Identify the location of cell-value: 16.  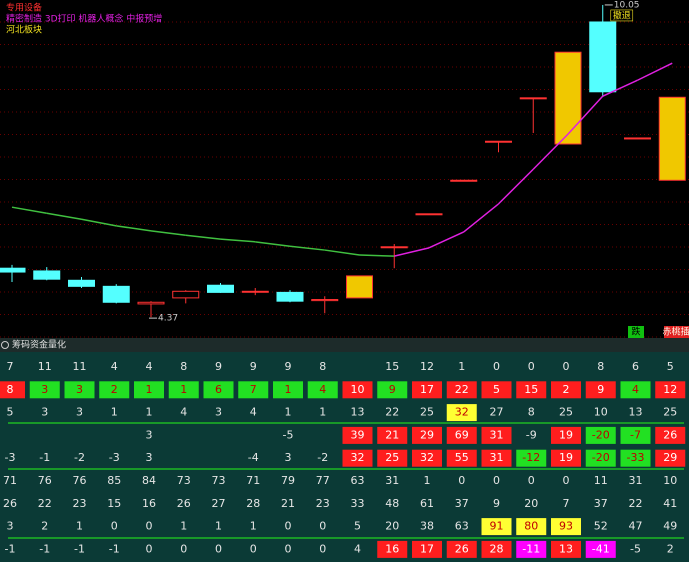
(149, 503).